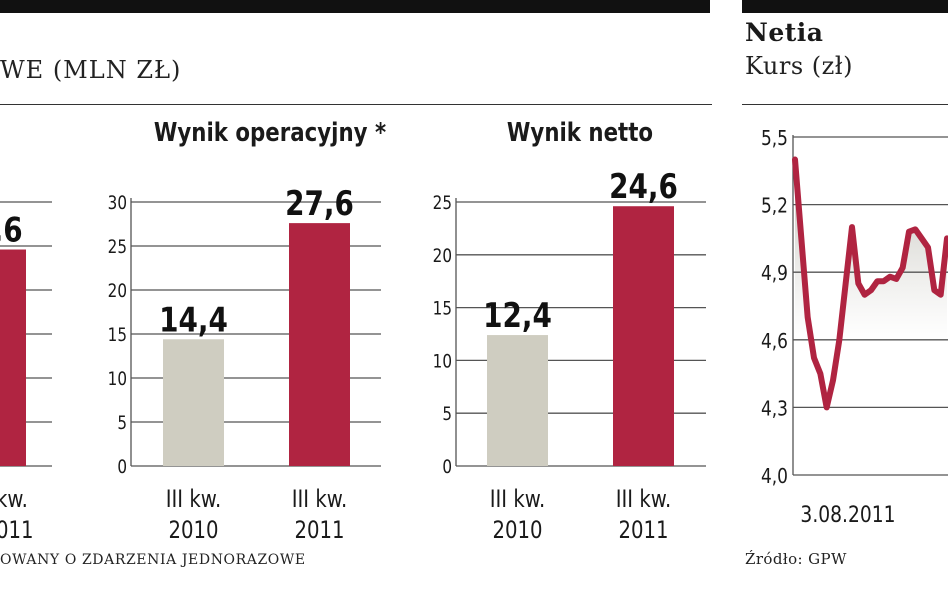  I want to click on y-tick-label: 4,6, so click(774, 342).